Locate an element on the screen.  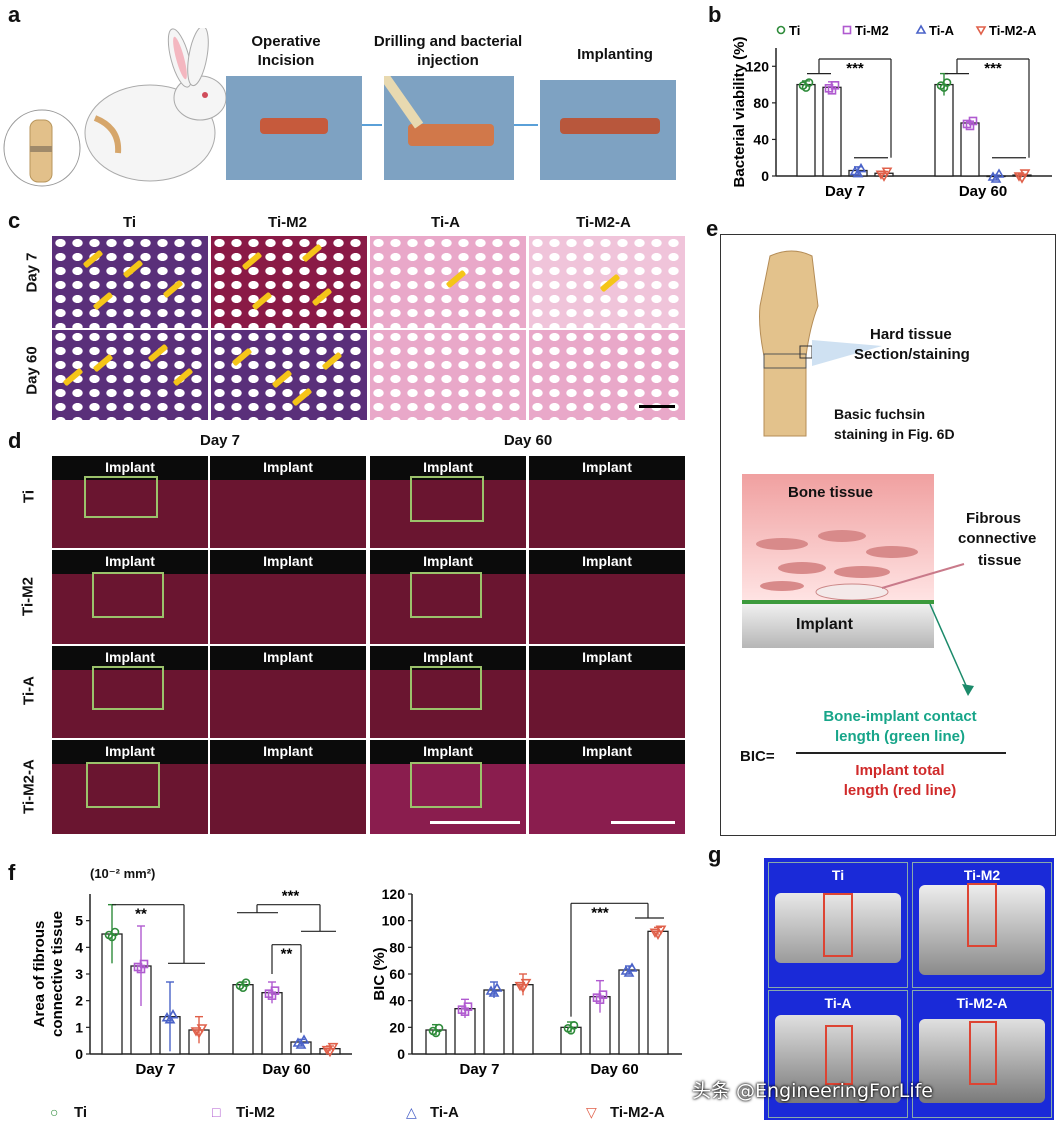
c-col-ti-m2: Ti-M2 is located at coordinates (287, 222).